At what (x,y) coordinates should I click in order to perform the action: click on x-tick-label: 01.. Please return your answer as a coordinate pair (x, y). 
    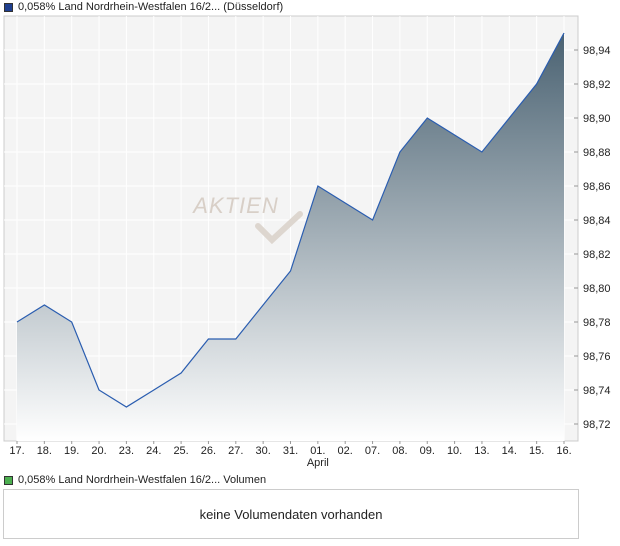
    Looking at the image, I should click on (317, 451).